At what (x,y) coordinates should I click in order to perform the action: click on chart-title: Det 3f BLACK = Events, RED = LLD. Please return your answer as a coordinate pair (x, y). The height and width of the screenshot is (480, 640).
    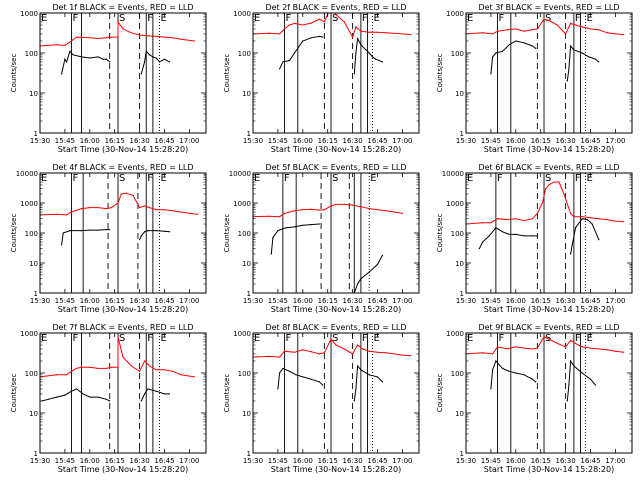
    Looking at the image, I should click on (548, 7).